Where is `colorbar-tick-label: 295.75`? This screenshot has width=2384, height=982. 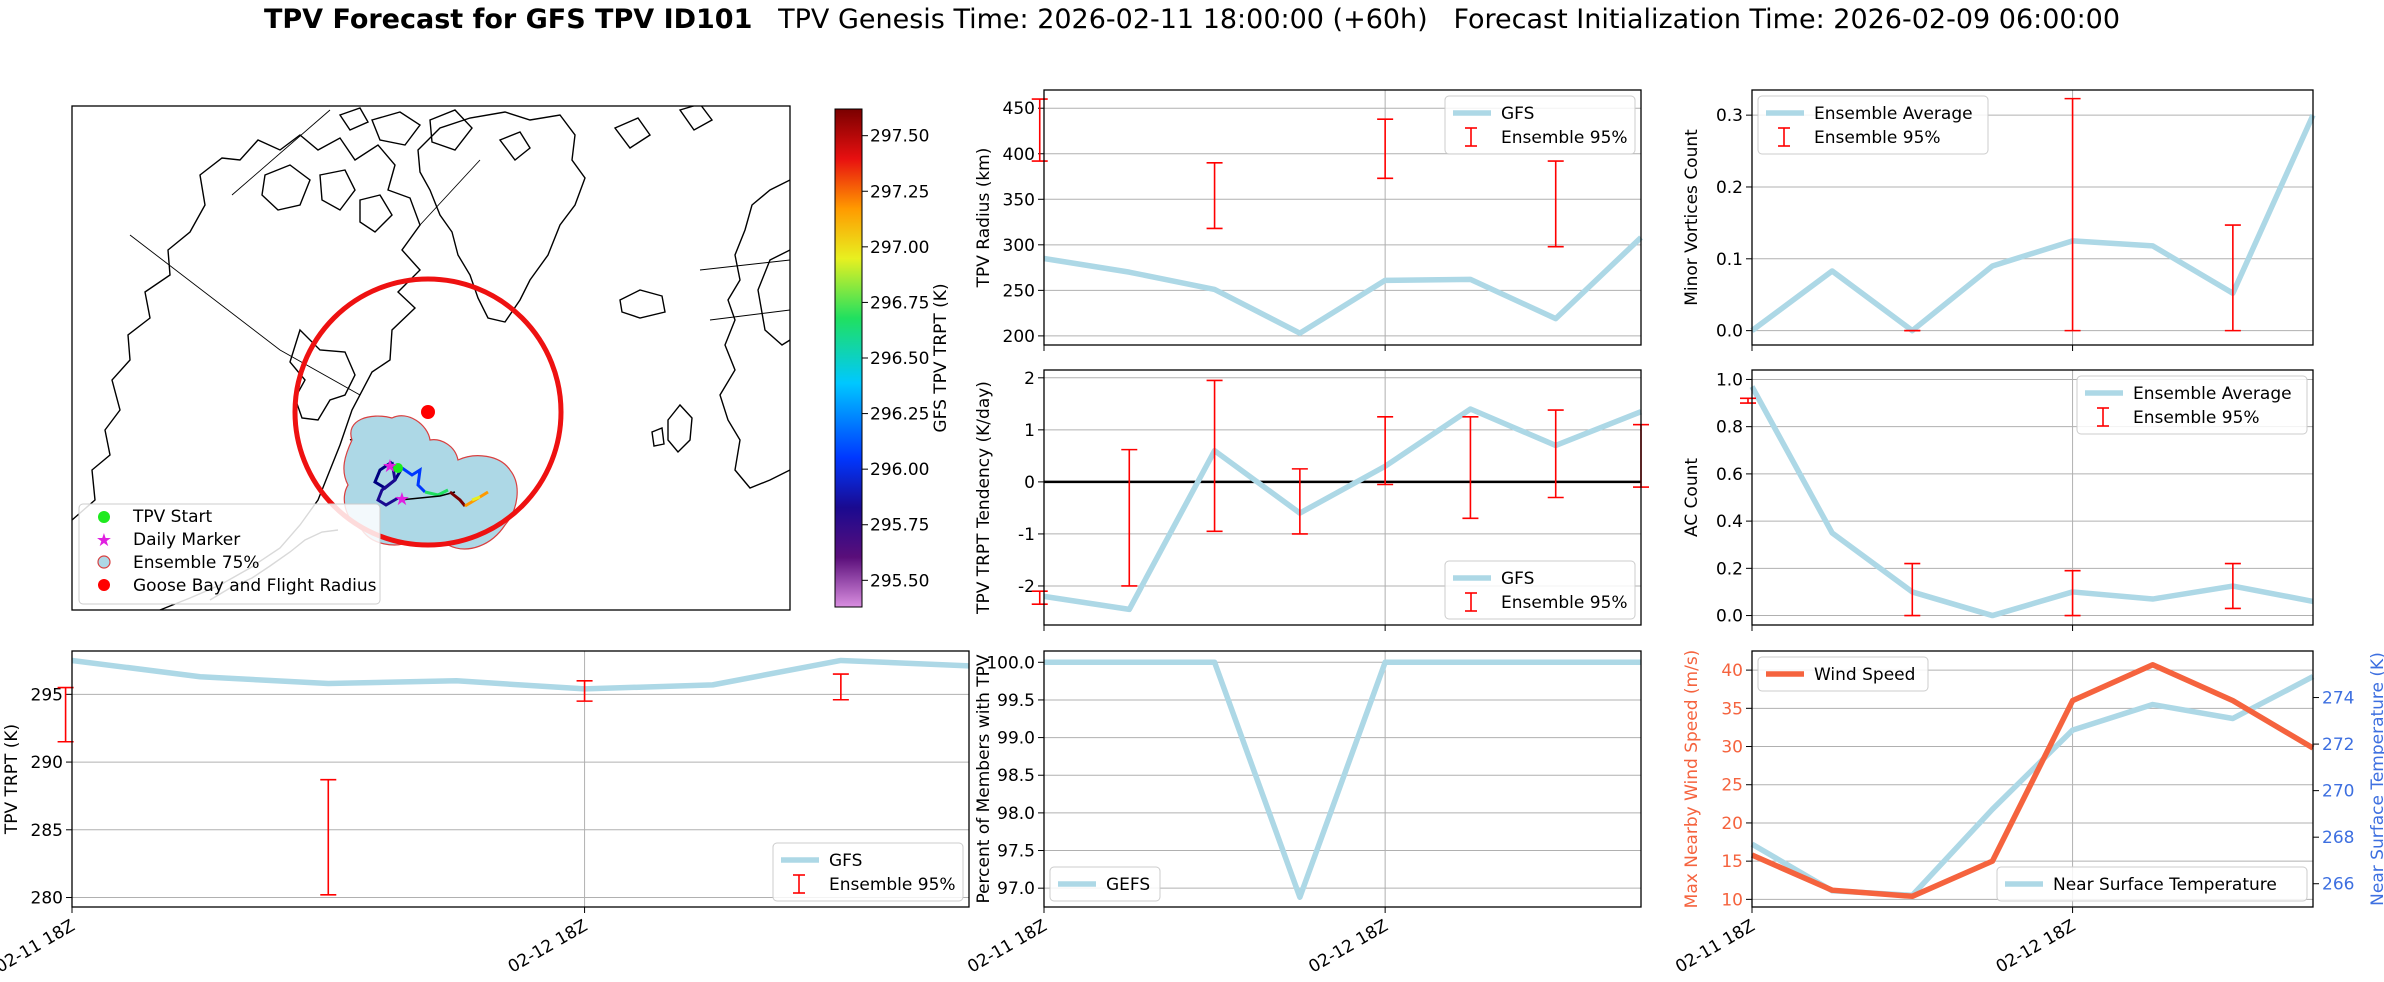 colorbar-tick-label: 295.75 is located at coordinates (899, 526).